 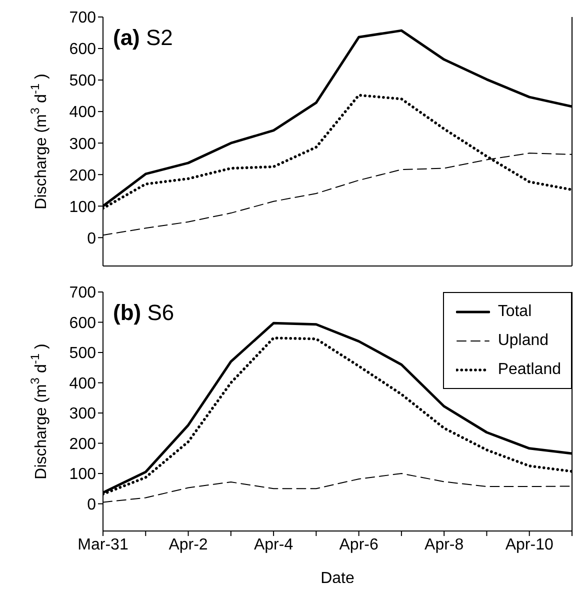 What do you see at coordinates (358, 545) in the screenshot?
I see `x-tick-label: Apr-6` at bounding box center [358, 545].